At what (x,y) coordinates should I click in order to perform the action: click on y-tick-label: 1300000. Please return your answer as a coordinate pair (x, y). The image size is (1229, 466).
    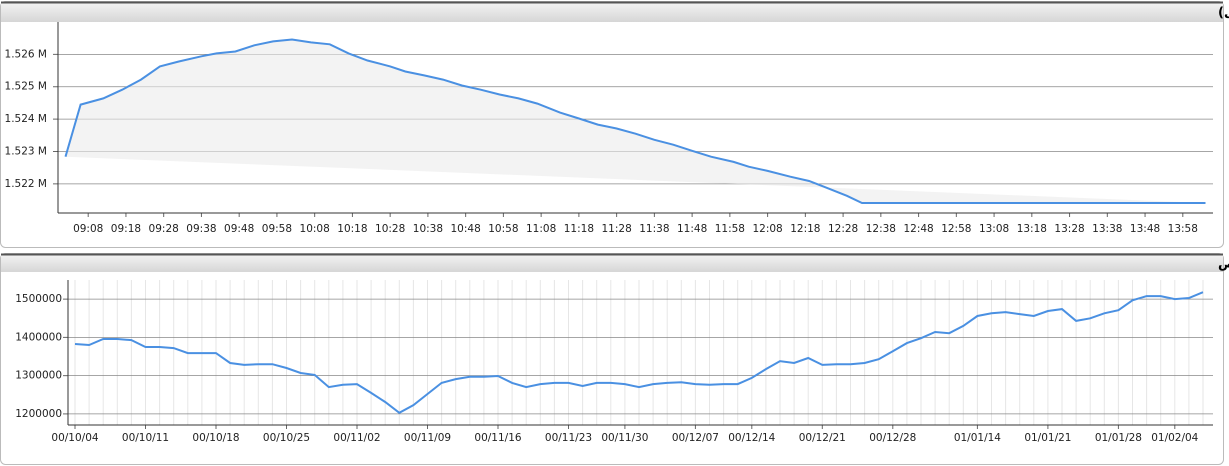
    Looking at the image, I should click on (38, 376).